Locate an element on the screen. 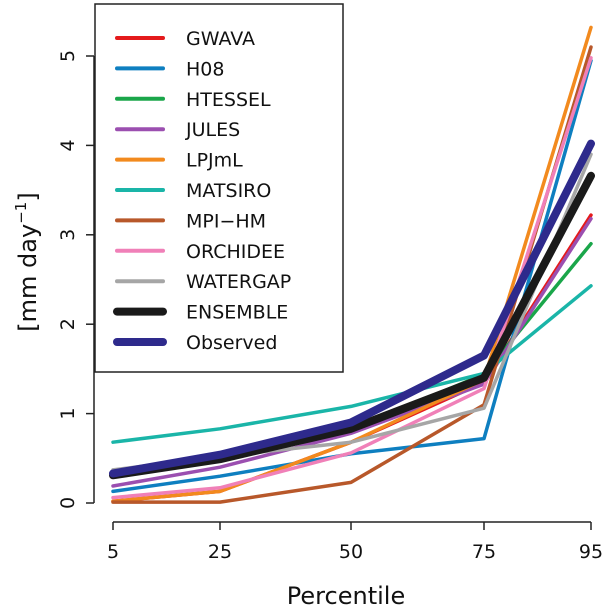 This screenshot has width=606, height=611. x-axis-title: Percentile is located at coordinates (346, 596).